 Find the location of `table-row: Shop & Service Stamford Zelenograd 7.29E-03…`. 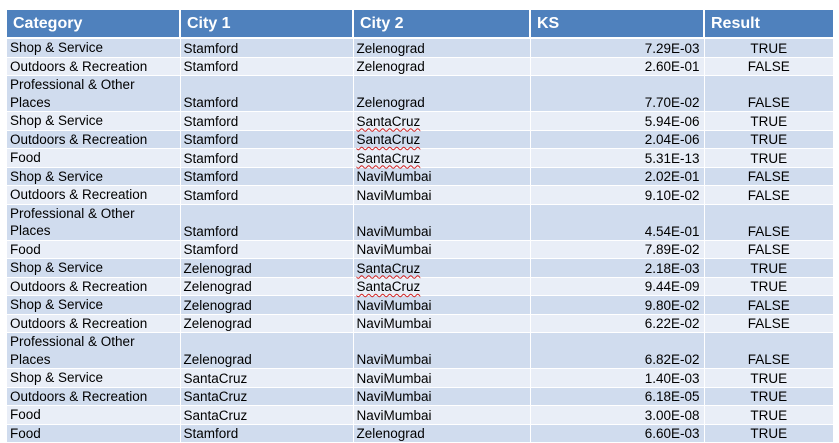

table-row: Shop & Service Stamford Zelenograd 7.29E-03… is located at coordinates (420, 48).